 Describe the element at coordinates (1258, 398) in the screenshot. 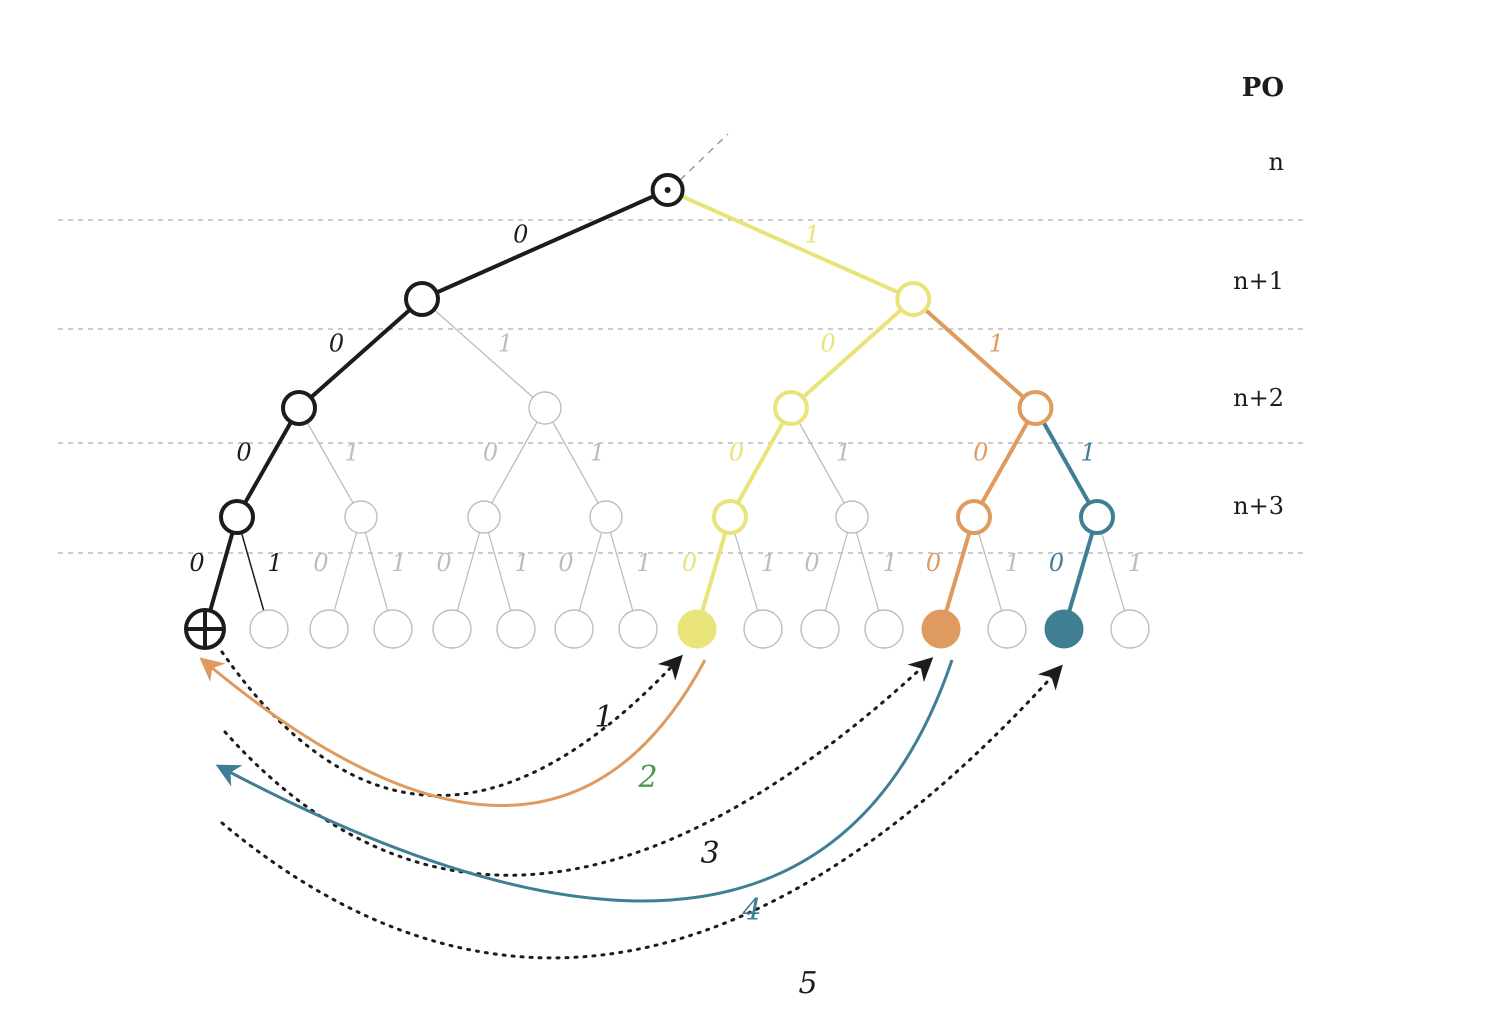

I see `level-label-n2: n+2` at that location.